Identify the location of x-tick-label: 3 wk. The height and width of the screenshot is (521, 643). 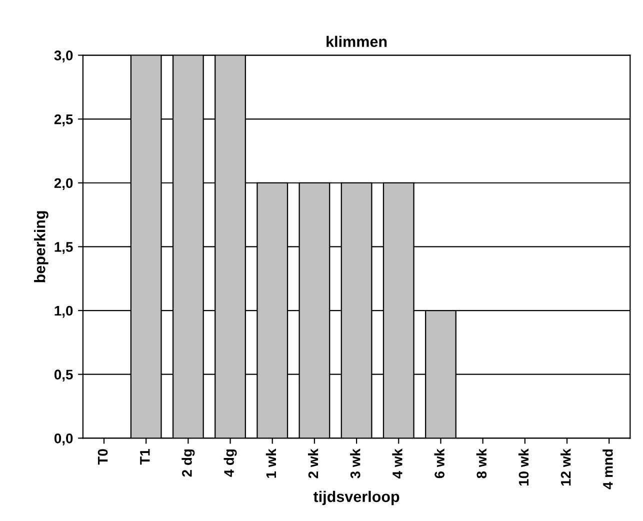
(355, 463).